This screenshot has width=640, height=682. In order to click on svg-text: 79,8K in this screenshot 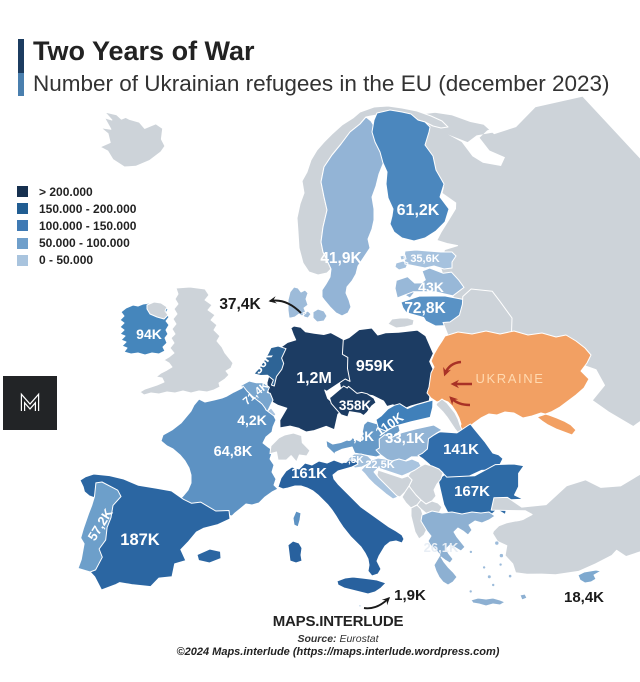, I will do `click(356, 436)`.